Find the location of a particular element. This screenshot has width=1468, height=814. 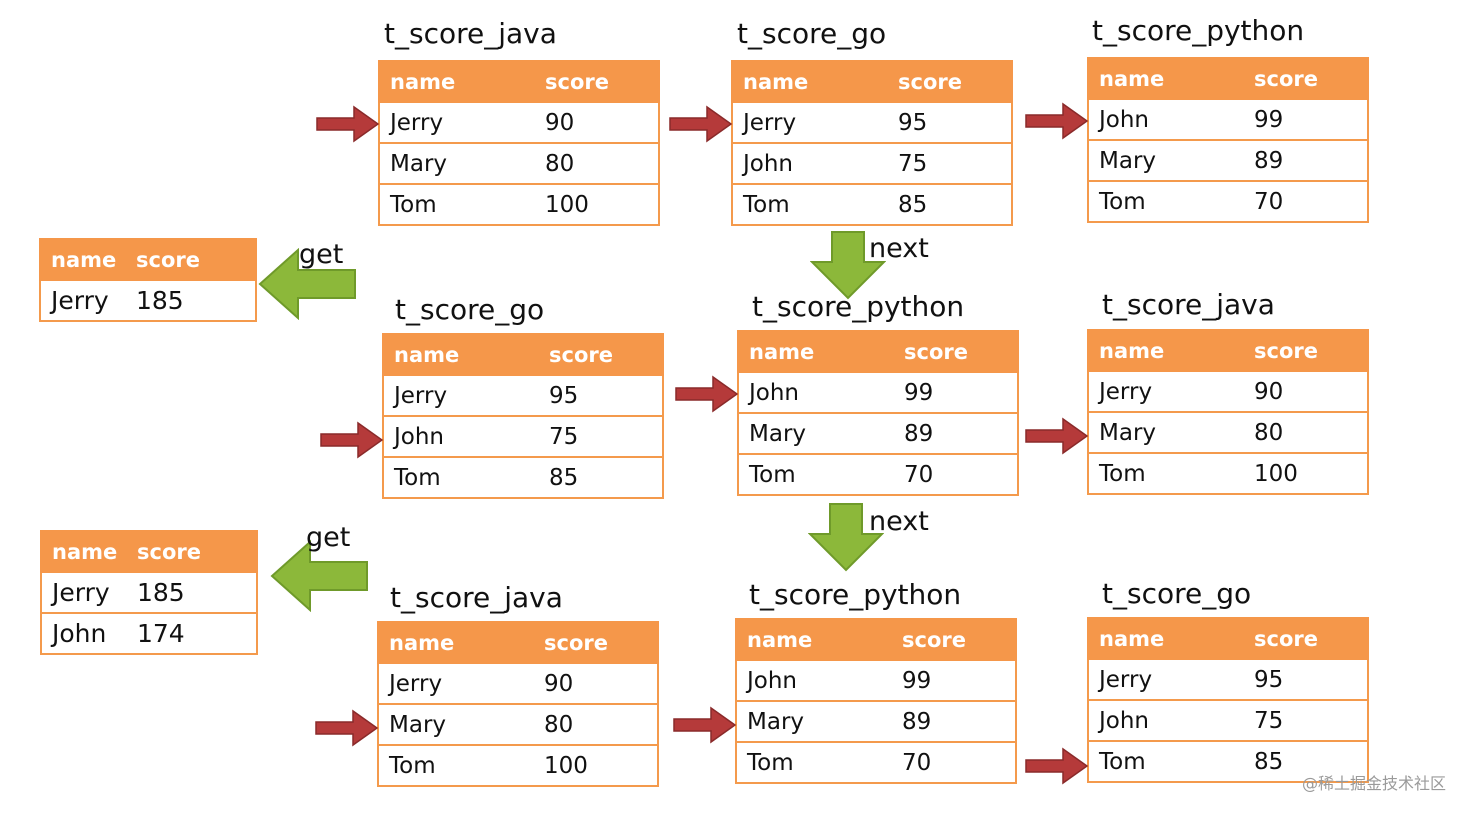

cell-score: 174 is located at coordinates (192, 633).